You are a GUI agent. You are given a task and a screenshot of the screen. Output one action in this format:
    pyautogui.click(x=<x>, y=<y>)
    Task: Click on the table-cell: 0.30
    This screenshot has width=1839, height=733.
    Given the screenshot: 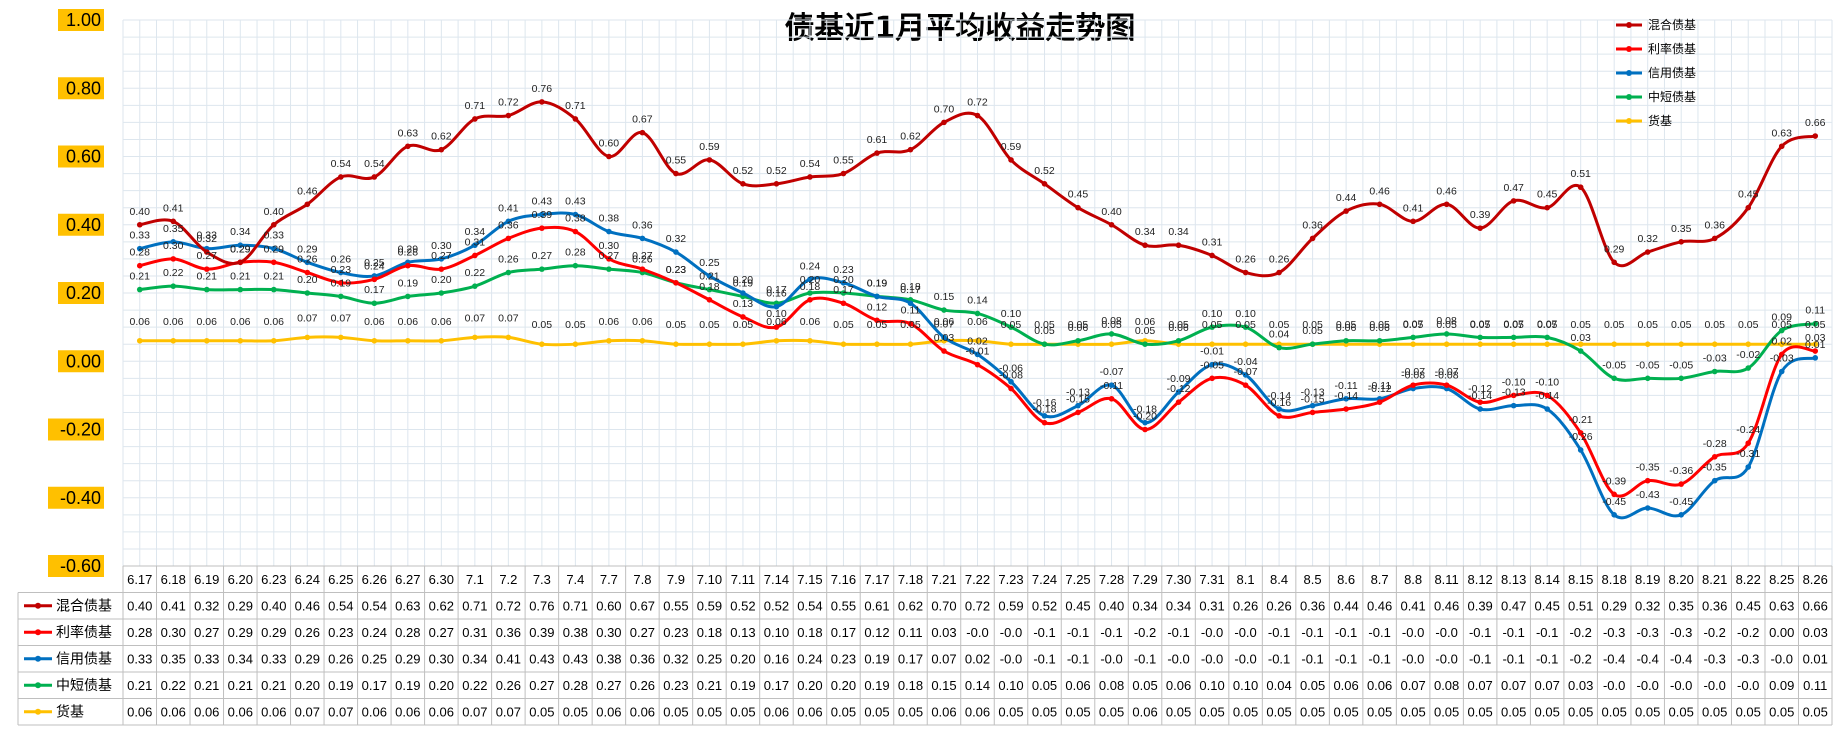 What is the action you would take?
    pyautogui.click(x=441, y=659)
    